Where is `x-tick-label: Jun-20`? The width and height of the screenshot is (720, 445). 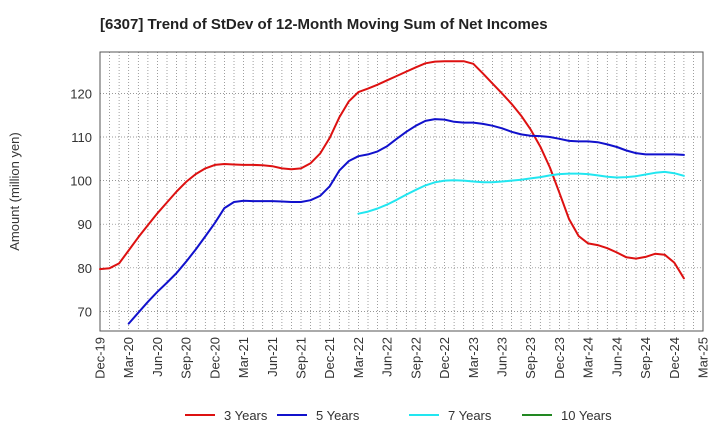
x-tick-label: Jun-20 is located at coordinates (157, 357).